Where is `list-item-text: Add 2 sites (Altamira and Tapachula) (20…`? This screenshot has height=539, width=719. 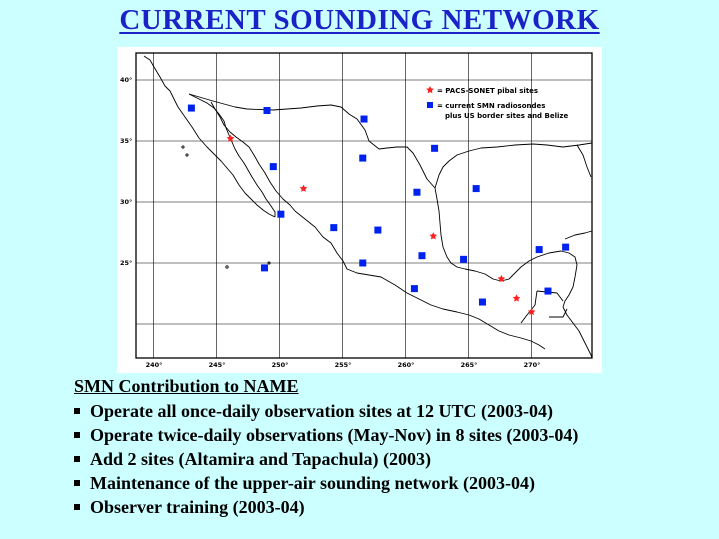 list-item-text: Add 2 sites (Altamira and Tapachula) (20… is located at coordinates (261, 459).